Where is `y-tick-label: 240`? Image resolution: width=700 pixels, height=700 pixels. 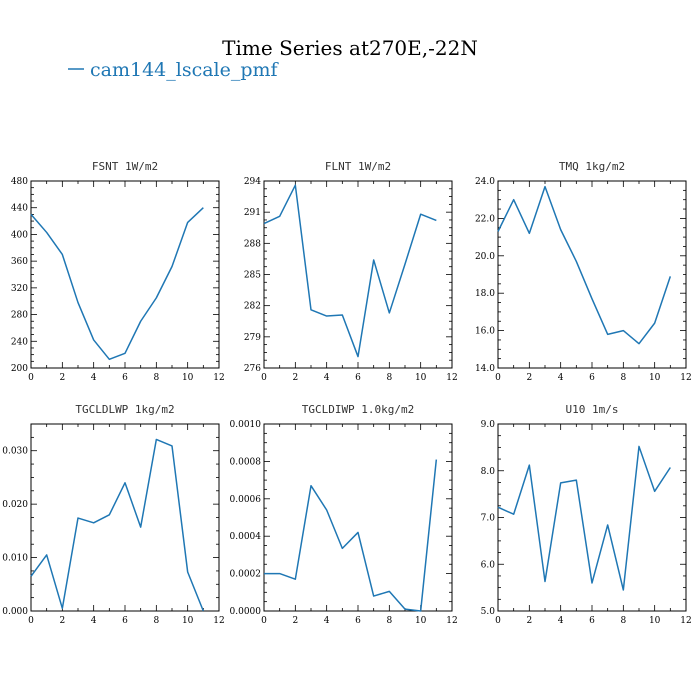 y-tick-label: 240 is located at coordinates (19, 342).